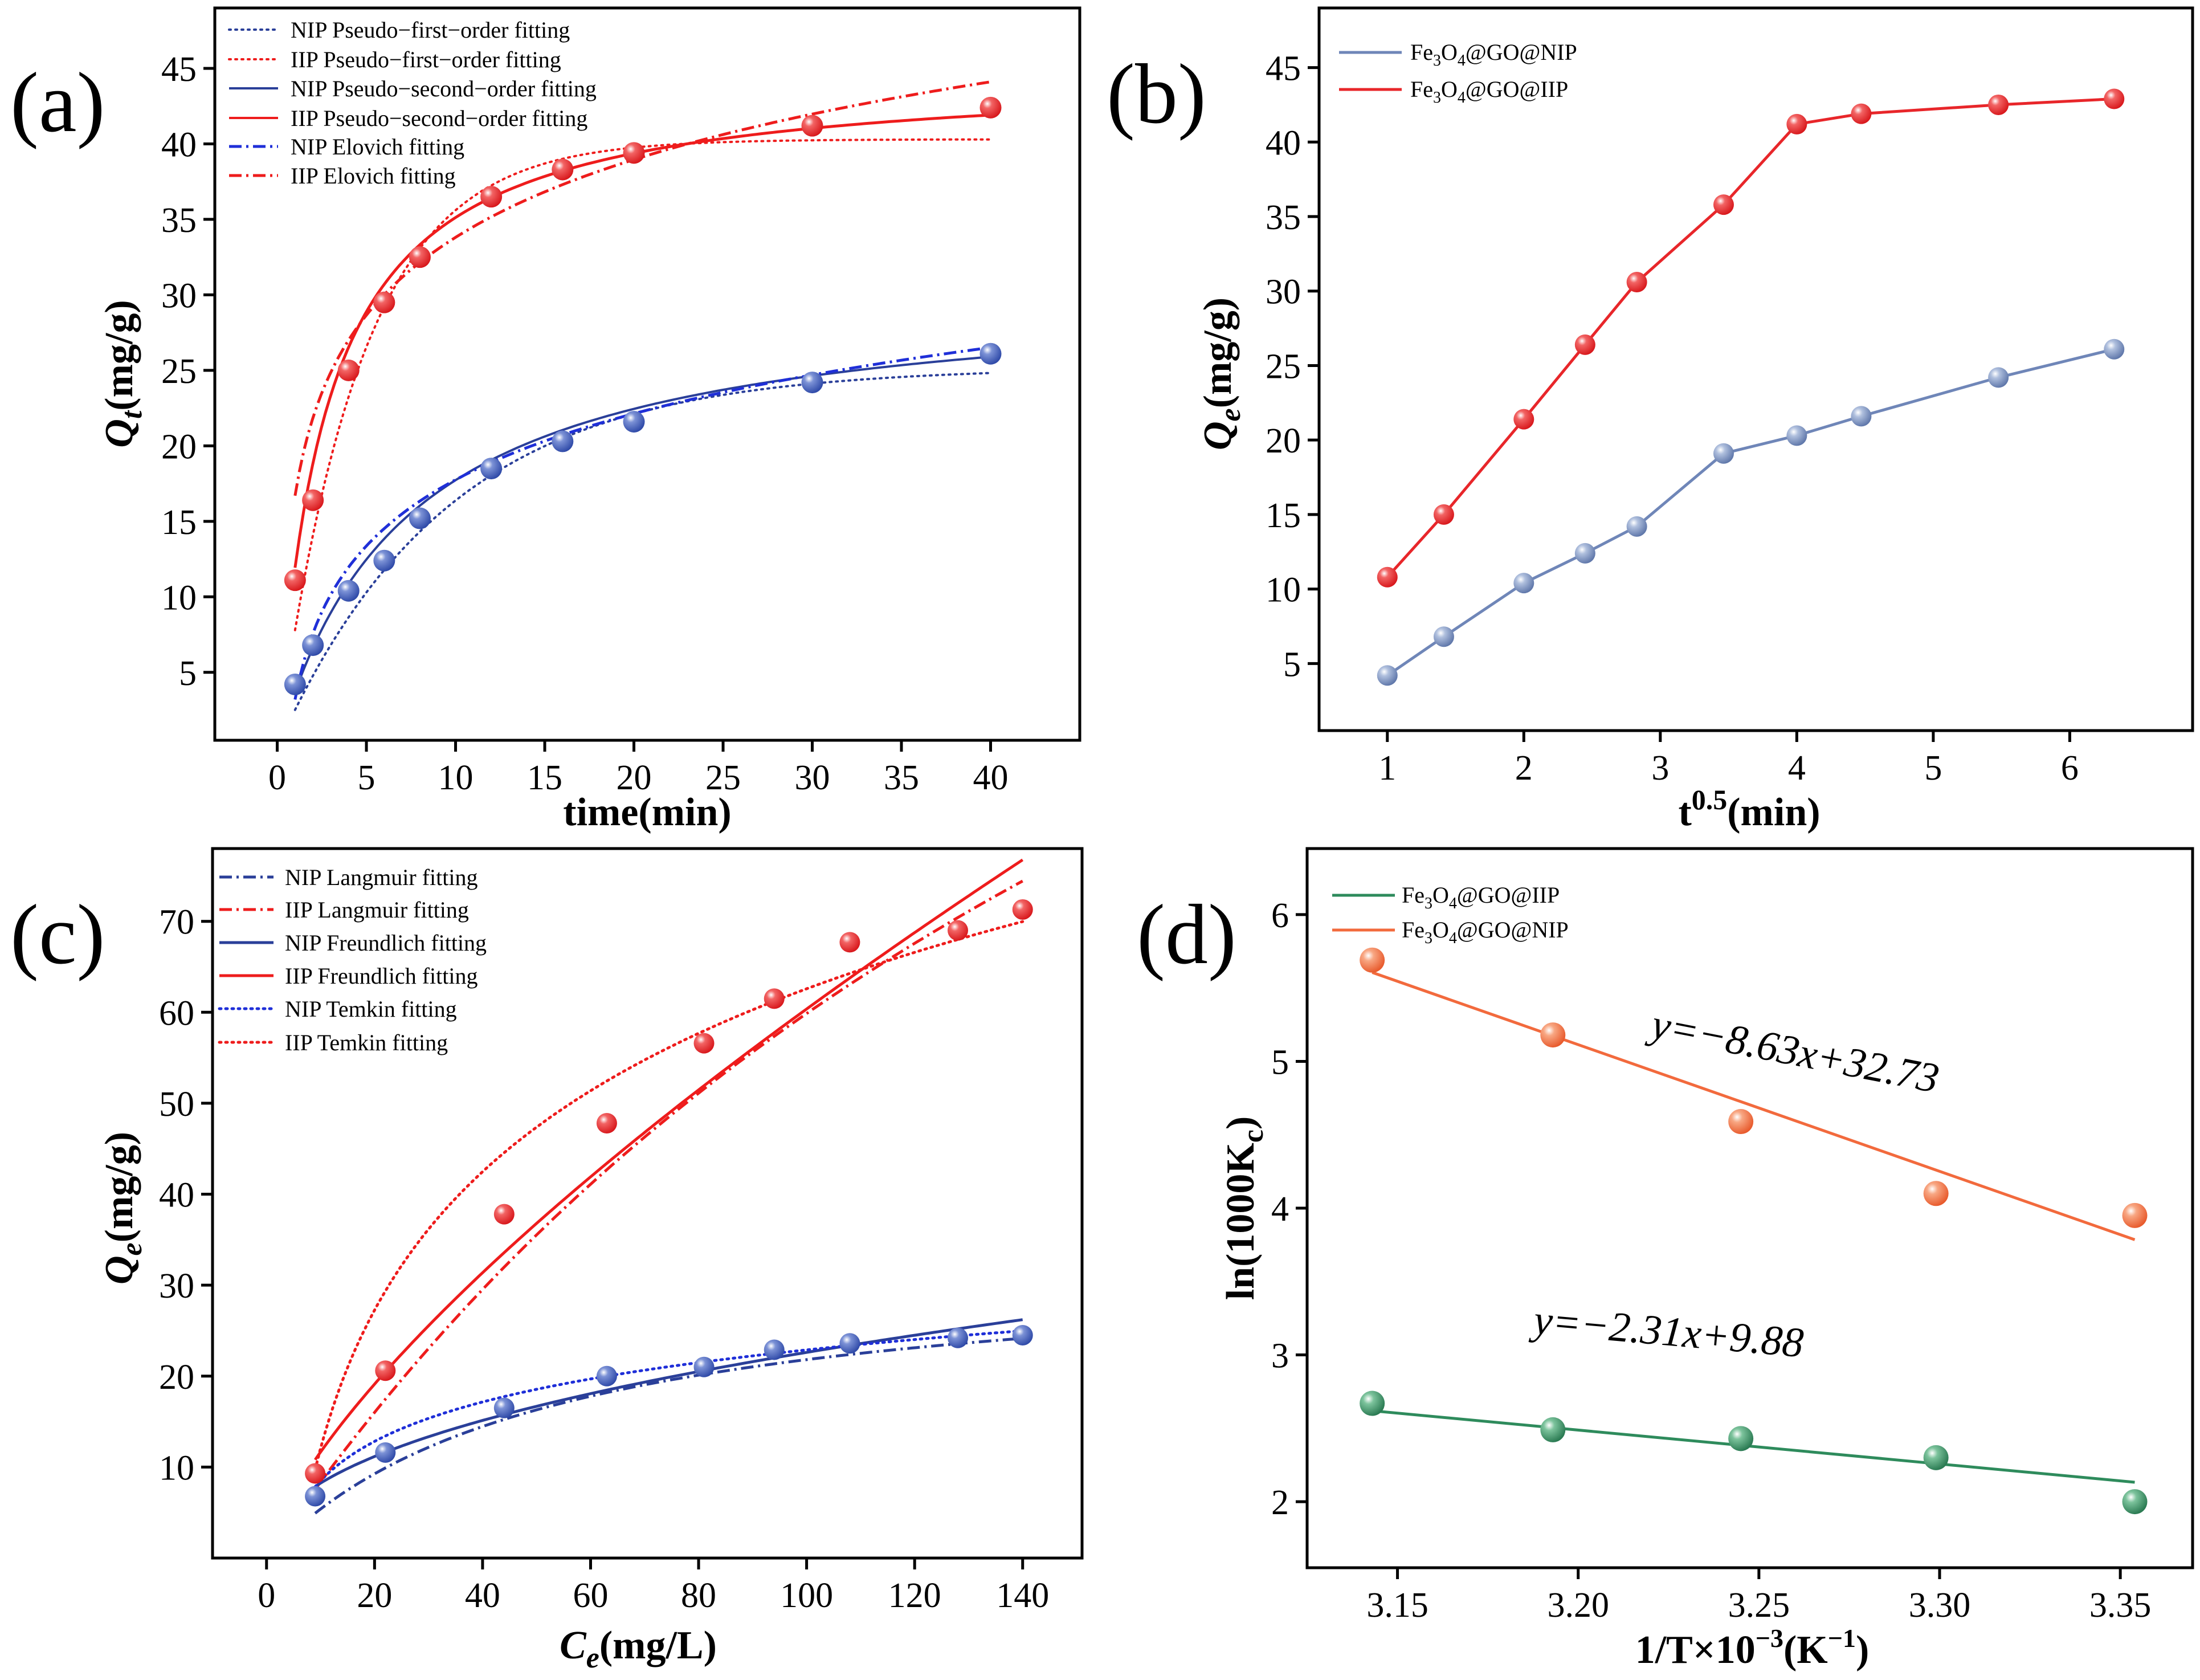 The width and height of the screenshot is (2200, 1680). Describe the element at coordinates (1280, 1209) in the screenshot. I see `y-tick-label-d-2: 4` at that location.